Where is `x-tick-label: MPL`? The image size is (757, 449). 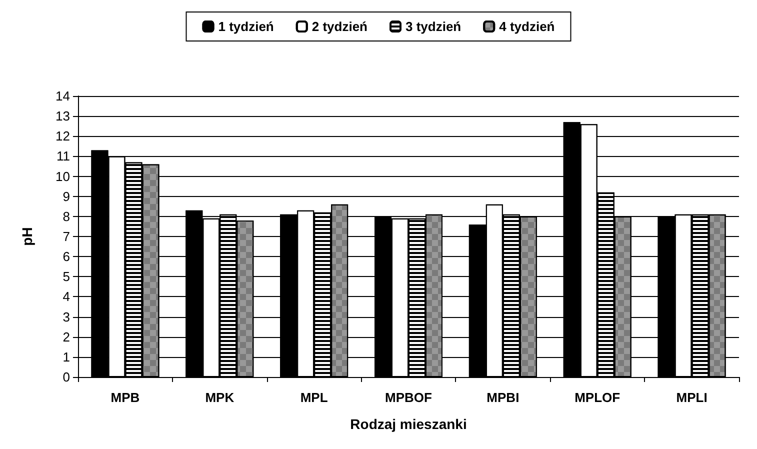 x-tick-label: MPL is located at coordinates (314, 397).